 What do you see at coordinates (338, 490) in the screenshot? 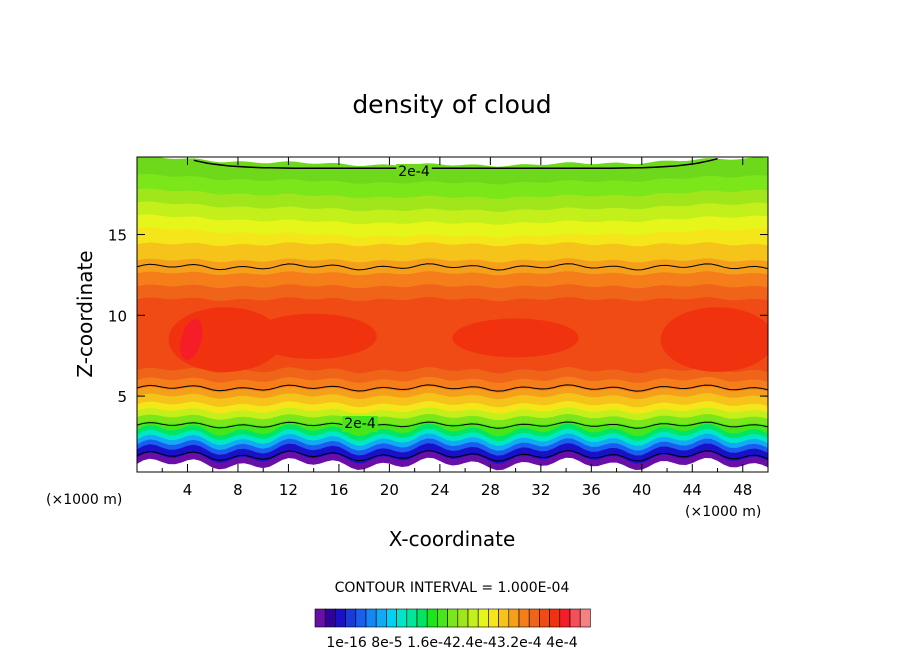
I see `x-tick-label: 16` at bounding box center [338, 490].